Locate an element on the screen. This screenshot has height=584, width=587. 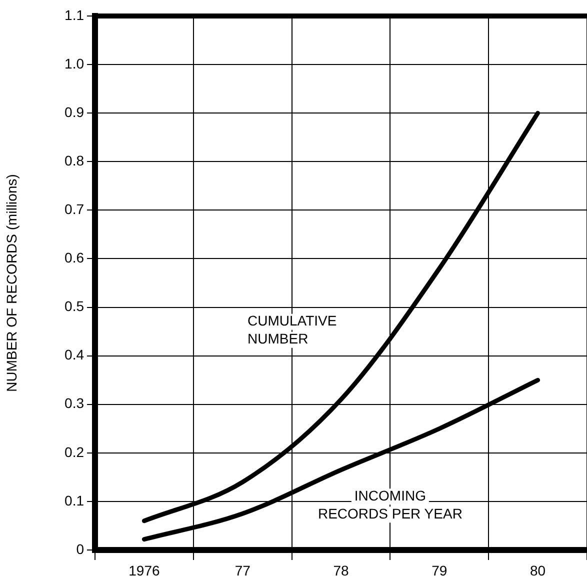
y-tick-label: 0.8 is located at coordinates (74, 160).